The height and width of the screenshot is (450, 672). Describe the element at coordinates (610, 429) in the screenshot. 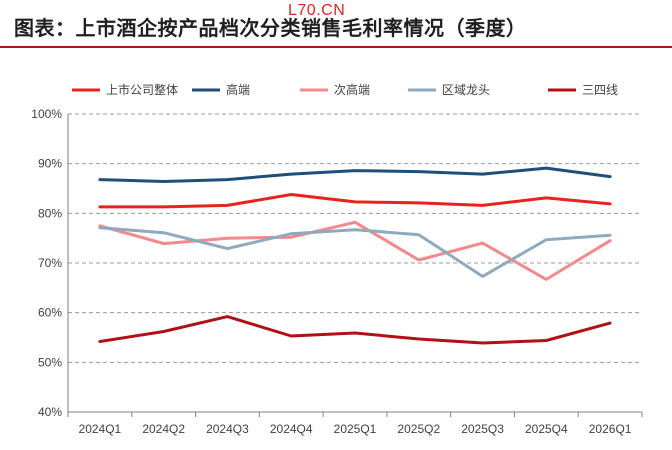

I see `x-tick-label: 2026Q1` at that location.